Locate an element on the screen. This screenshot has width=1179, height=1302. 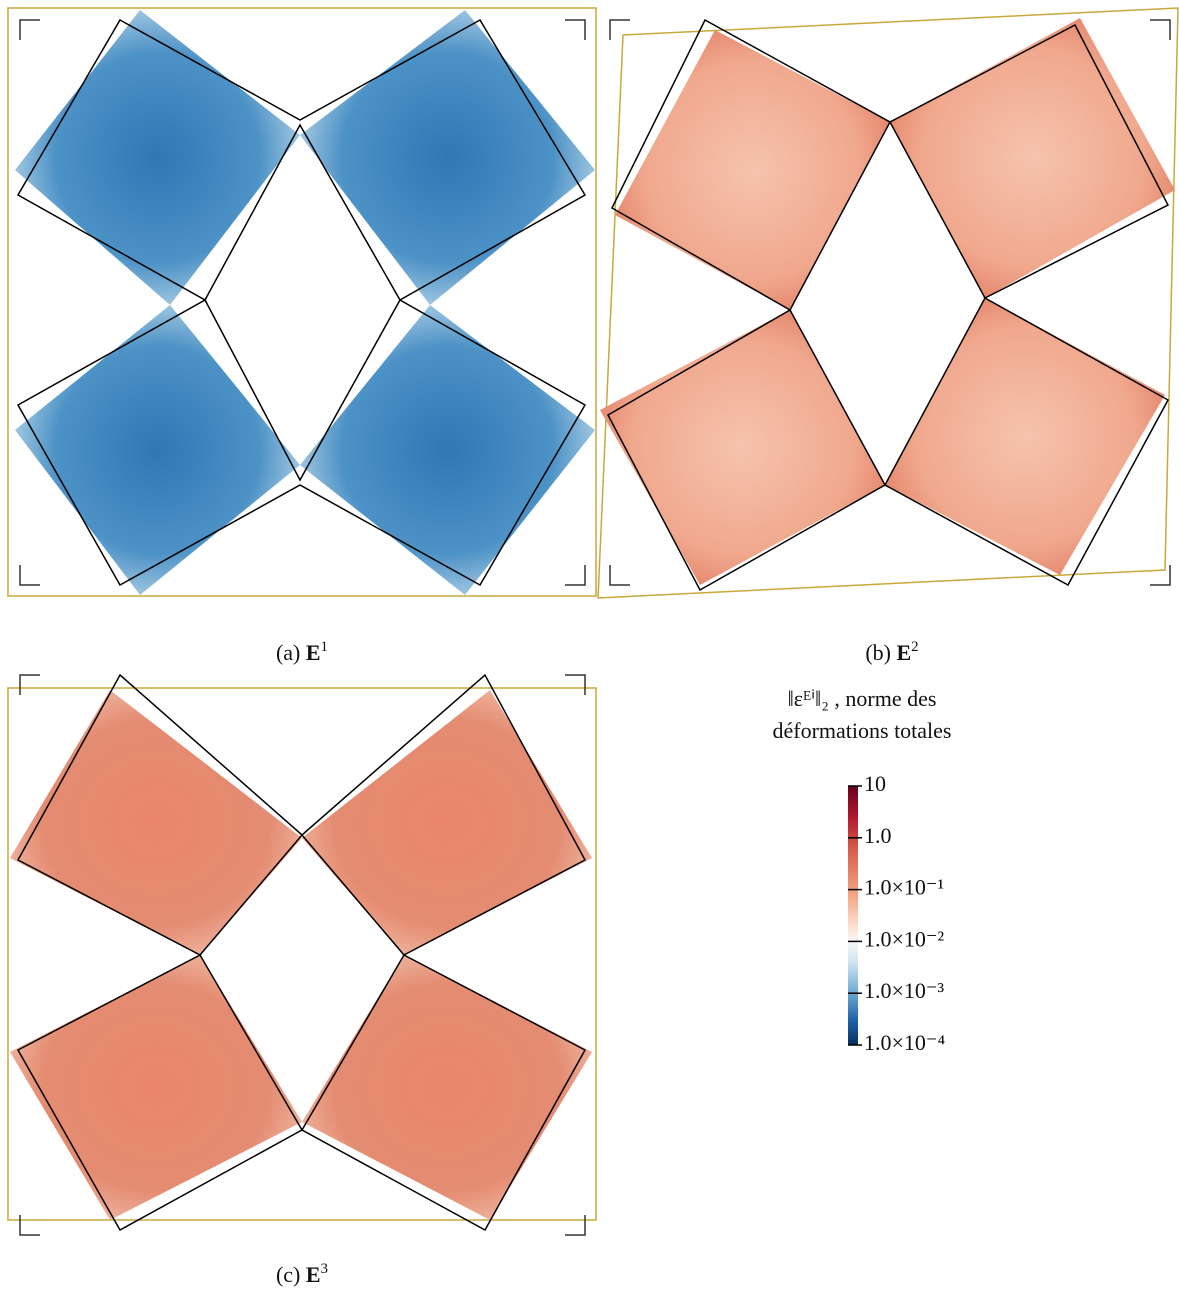
colorbar-tick-label: 1.0×10⁻⁴ is located at coordinates (905, 1042).